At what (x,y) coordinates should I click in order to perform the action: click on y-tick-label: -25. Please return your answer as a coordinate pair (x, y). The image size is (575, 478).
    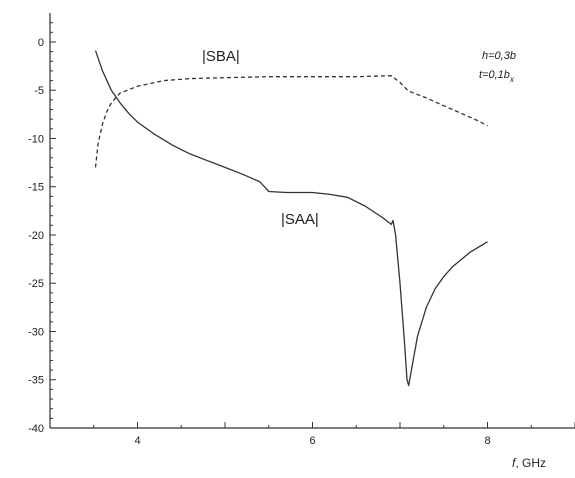
    Looking at the image, I should click on (36, 284).